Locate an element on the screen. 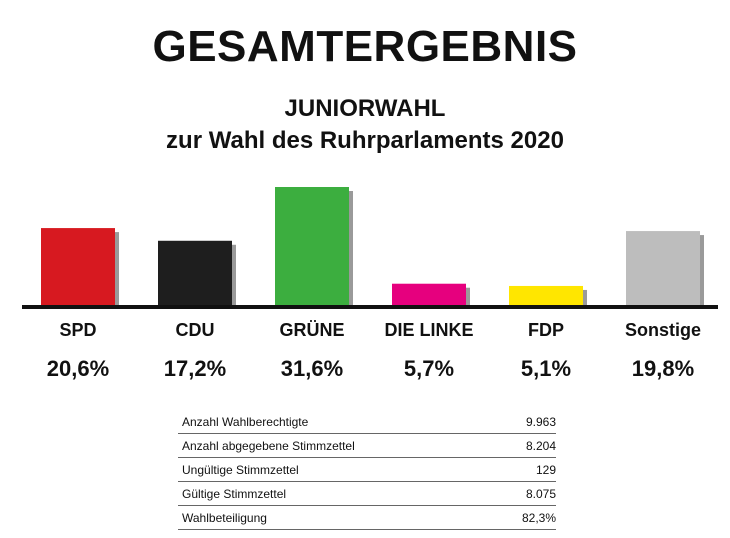 This screenshot has height=538, width=730. category-label: CDU is located at coordinates (195, 330).